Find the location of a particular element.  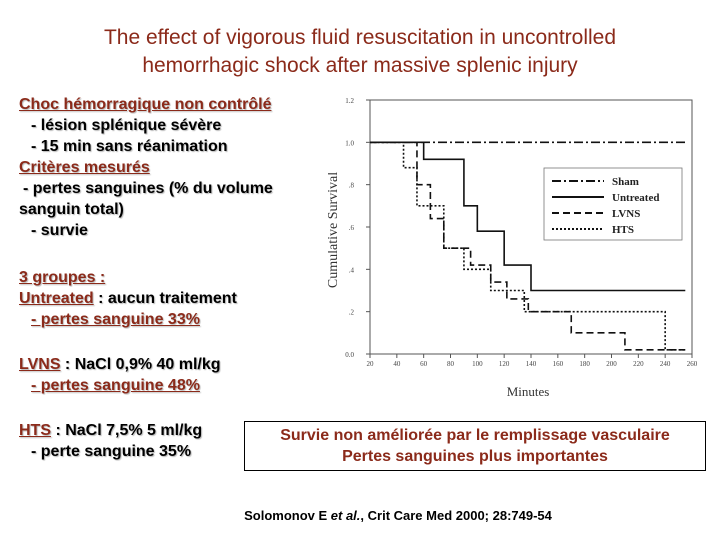

untreated-loss: - pertes sanguine 33% is located at coordinates (115, 319).